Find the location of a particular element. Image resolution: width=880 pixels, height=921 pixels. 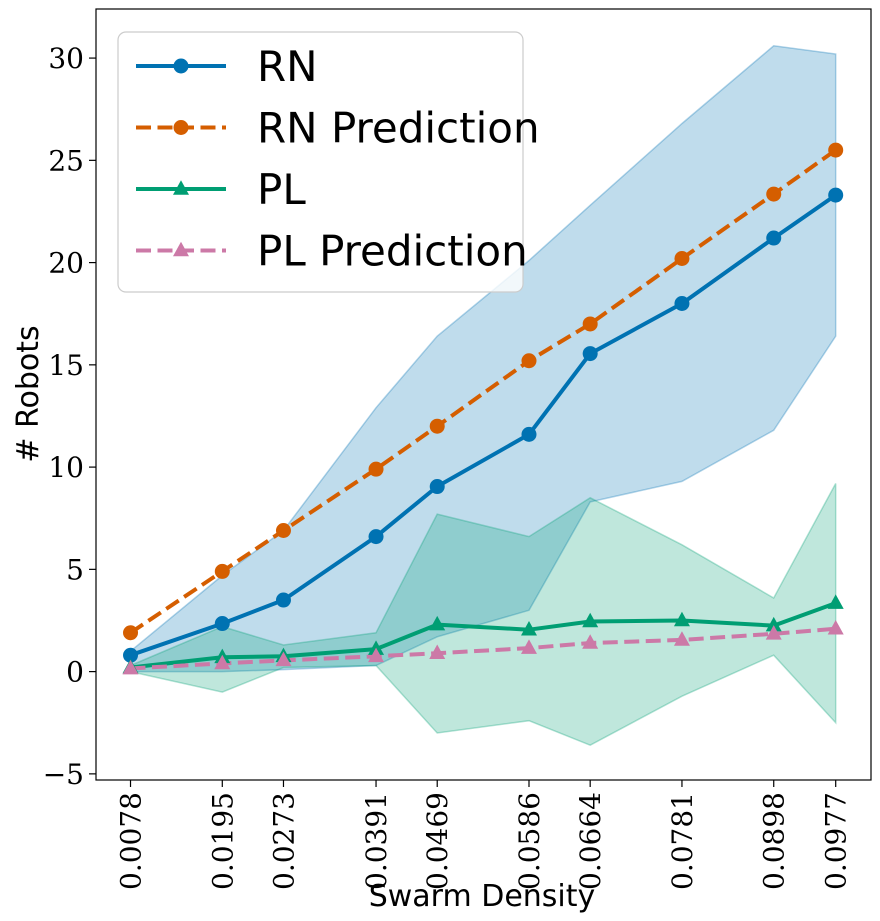

y-tick-label: −5 is located at coordinates (63, 774).